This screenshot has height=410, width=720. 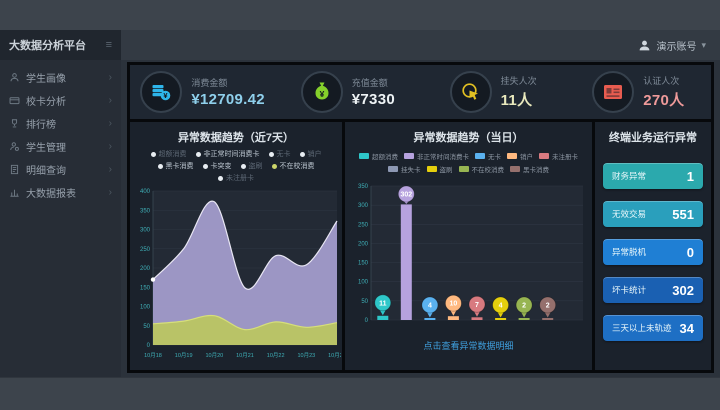 What do you see at coordinates (366, 321) in the screenshot?
I see `svg-text: 0` at bounding box center [366, 321].